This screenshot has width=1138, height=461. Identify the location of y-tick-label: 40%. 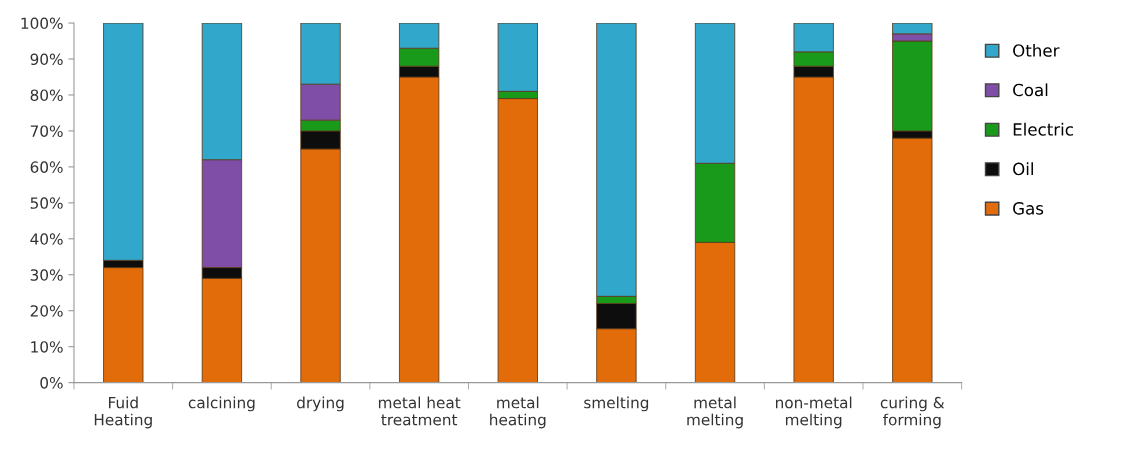
(46, 239).